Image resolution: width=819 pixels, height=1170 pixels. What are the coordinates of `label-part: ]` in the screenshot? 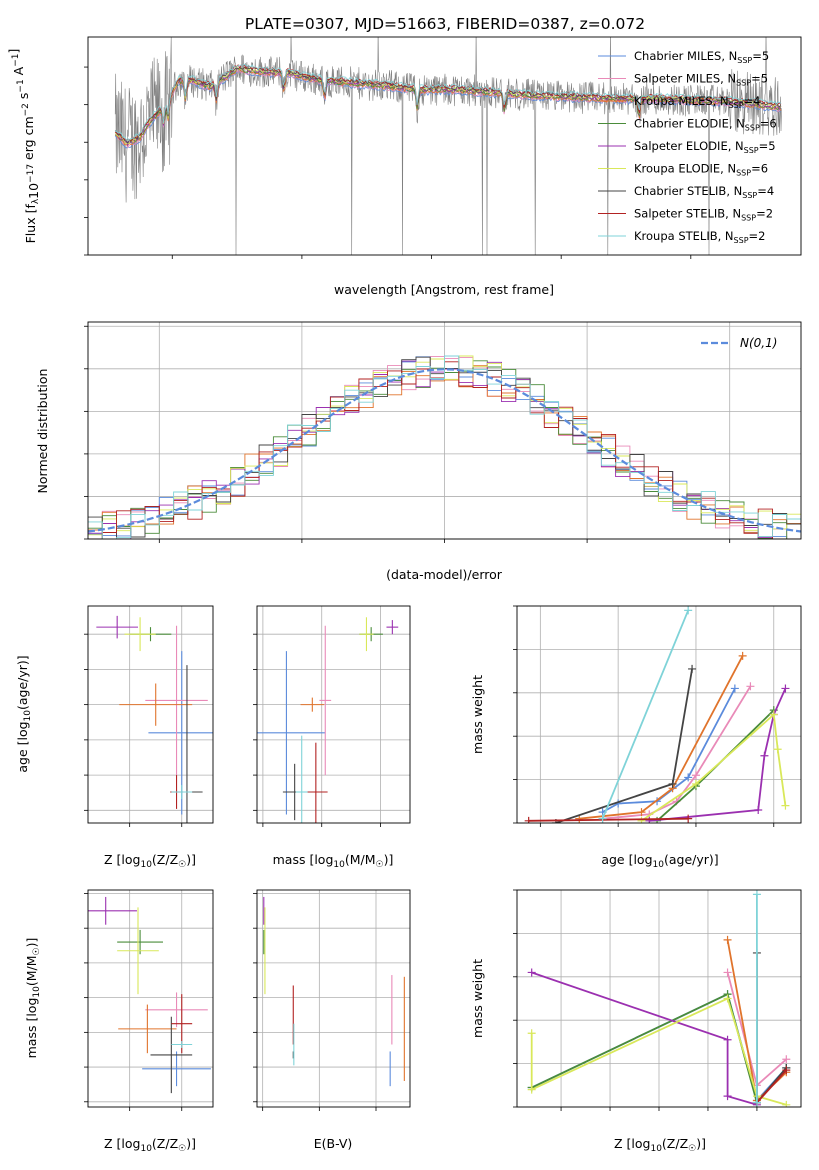 It's located at (13, 51).